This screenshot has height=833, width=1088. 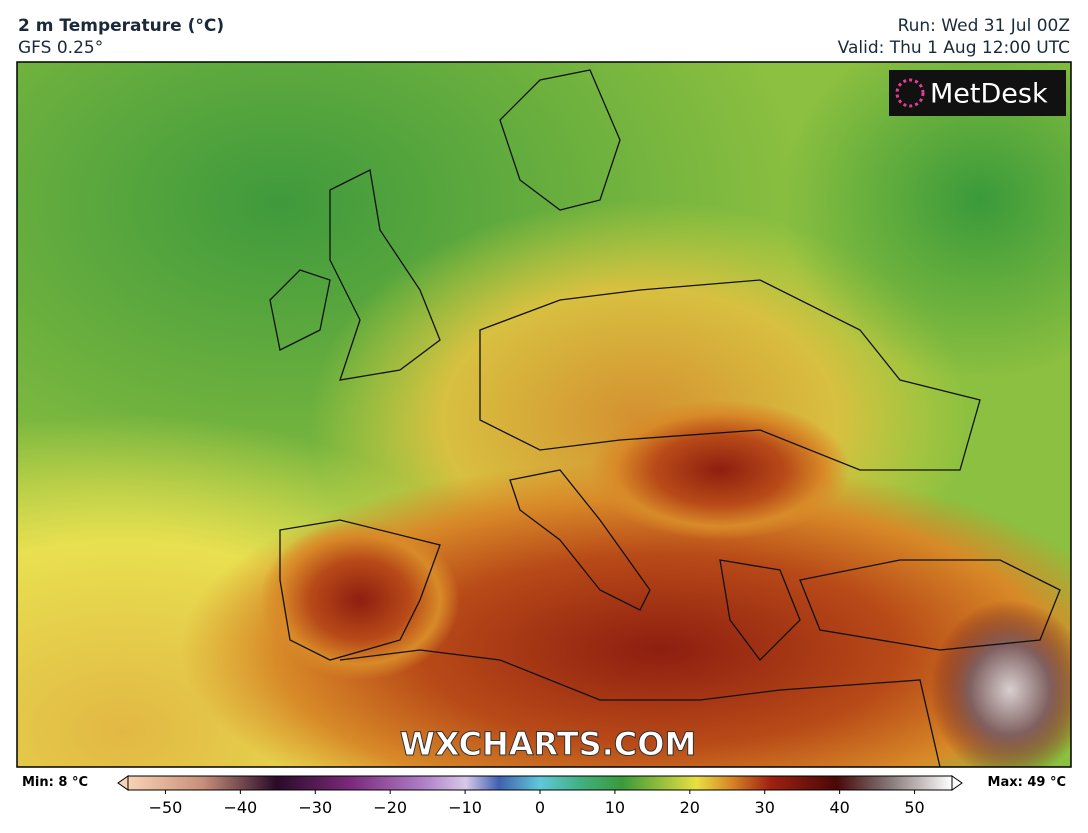 What do you see at coordinates (954, 48) in the screenshot?
I see `valid-time: Valid: Thu 1 Aug 12:00 UTC` at bounding box center [954, 48].